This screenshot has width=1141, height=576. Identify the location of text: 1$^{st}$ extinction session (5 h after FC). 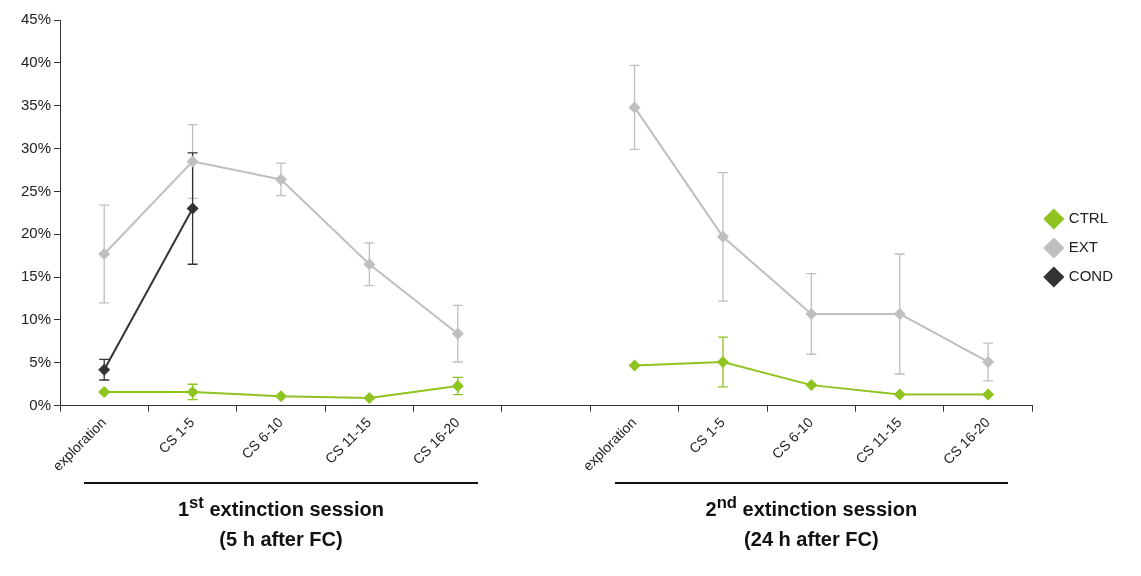
(281, 522).